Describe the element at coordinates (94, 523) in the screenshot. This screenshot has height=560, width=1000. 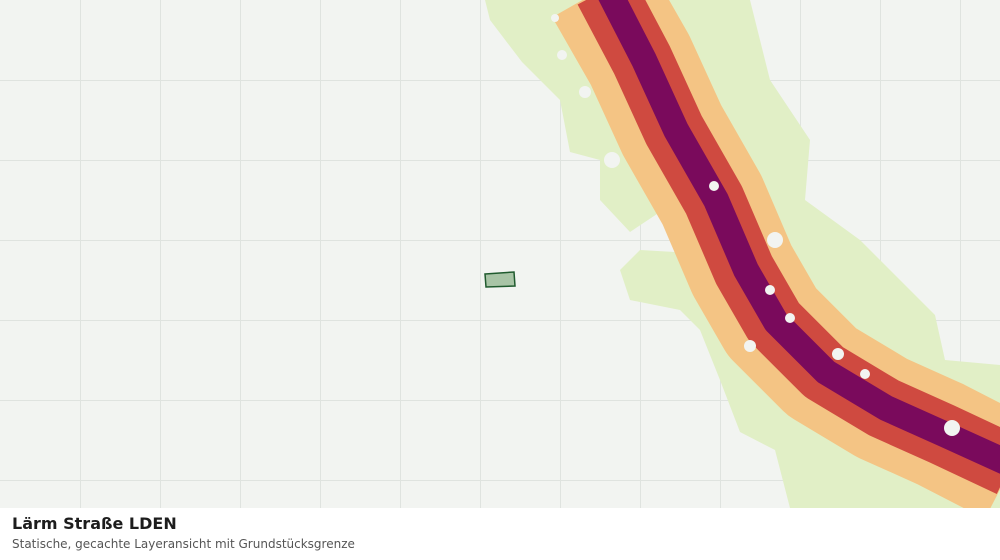
I see `map-title: Lärm Straße LDEN` at that location.